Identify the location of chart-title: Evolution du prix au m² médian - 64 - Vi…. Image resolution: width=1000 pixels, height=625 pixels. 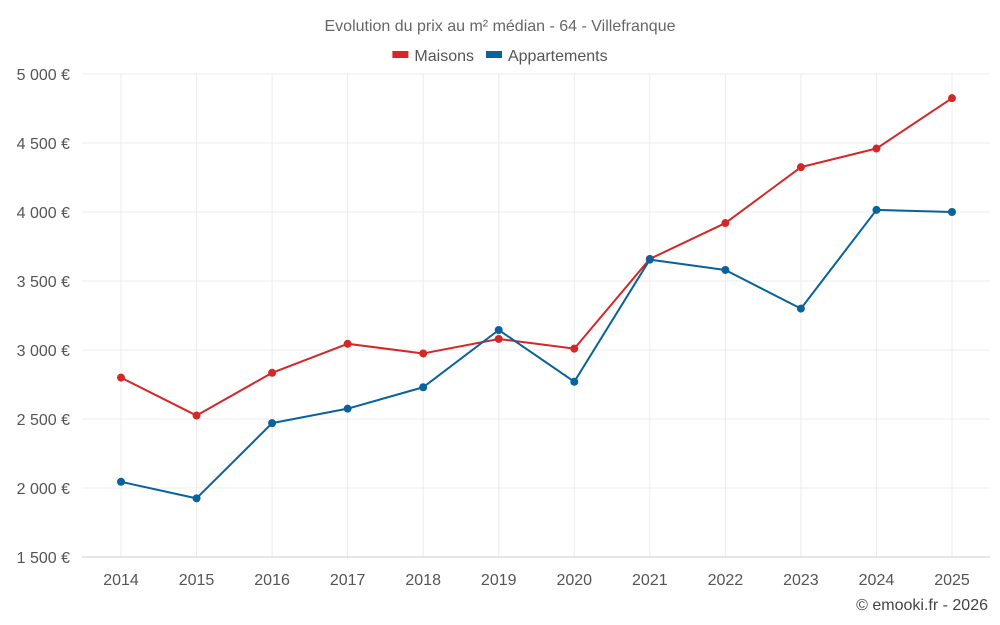
(500, 26).